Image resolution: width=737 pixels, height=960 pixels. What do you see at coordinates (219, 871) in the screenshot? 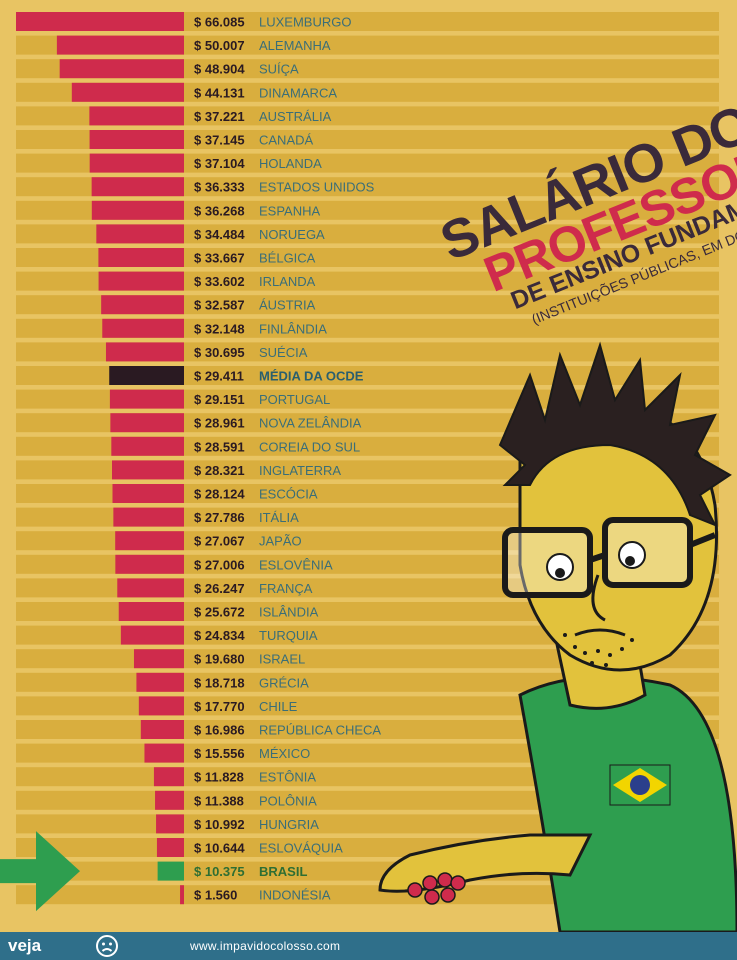
I see `value-label: $ 10.375` at bounding box center [219, 871].